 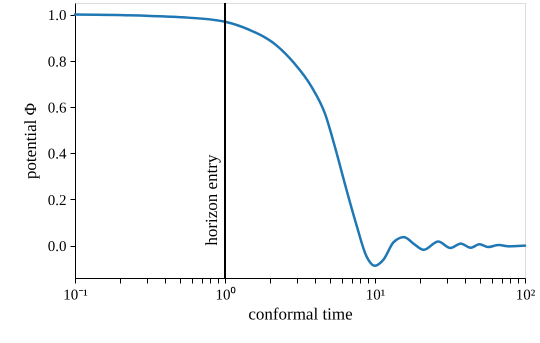 What do you see at coordinates (57, 16) in the screenshot?
I see `y-tick-label: 1.0` at bounding box center [57, 16].